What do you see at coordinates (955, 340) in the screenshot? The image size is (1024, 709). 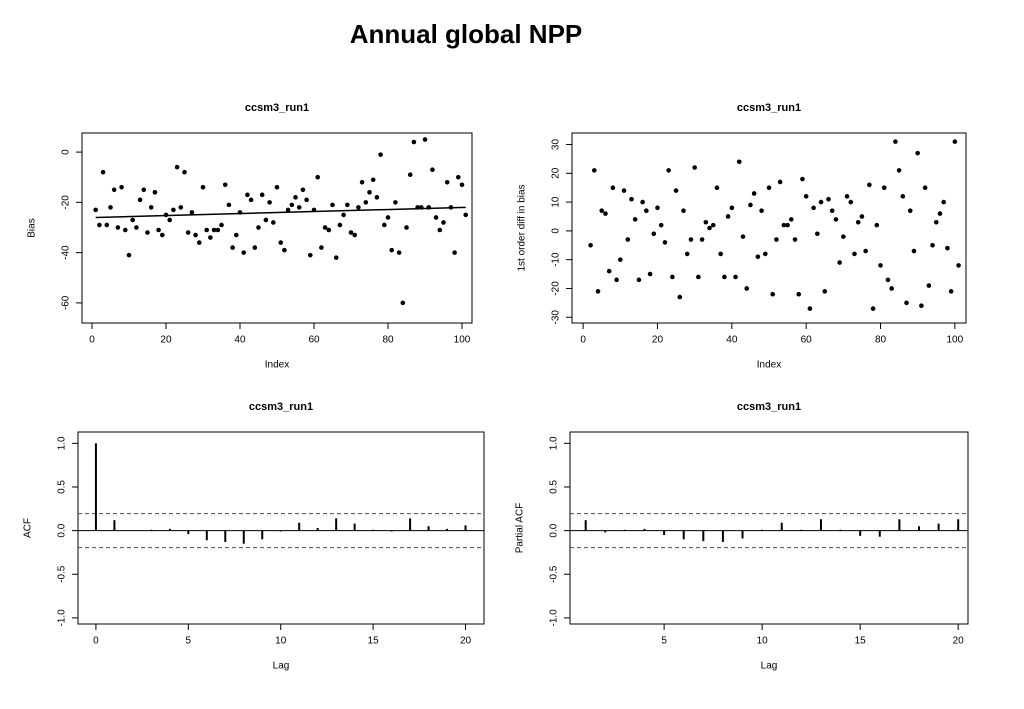 I see `x-tick-label: 100` at bounding box center [955, 340].